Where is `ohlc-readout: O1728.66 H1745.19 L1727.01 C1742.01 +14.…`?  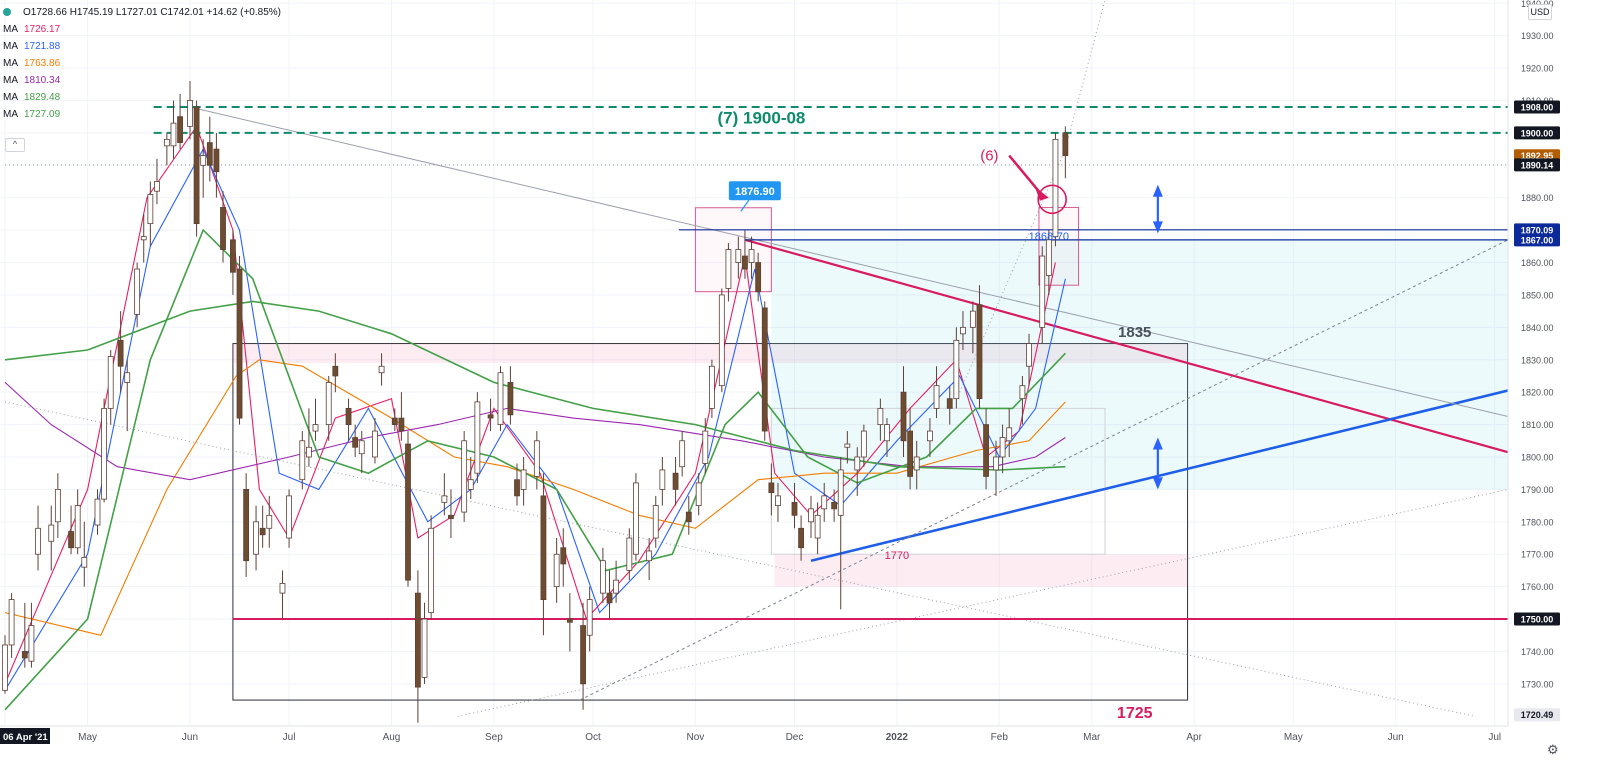 ohlc-readout: O1728.66 H1745.19 L1727.01 C1742.01 +14.… is located at coordinates (152, 12).